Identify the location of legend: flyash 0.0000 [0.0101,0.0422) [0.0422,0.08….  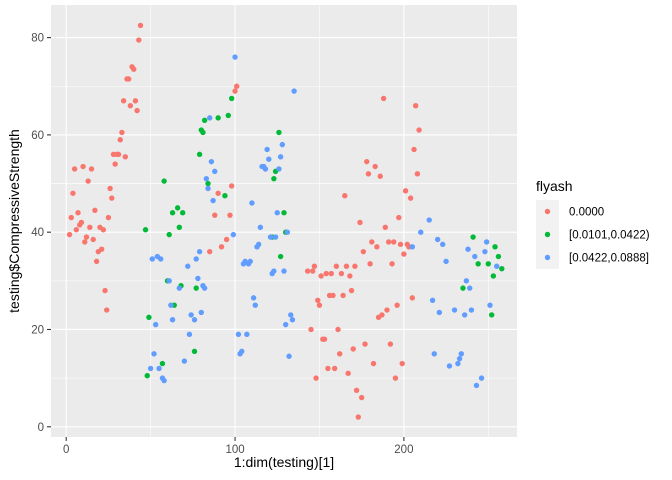
(593, 223).